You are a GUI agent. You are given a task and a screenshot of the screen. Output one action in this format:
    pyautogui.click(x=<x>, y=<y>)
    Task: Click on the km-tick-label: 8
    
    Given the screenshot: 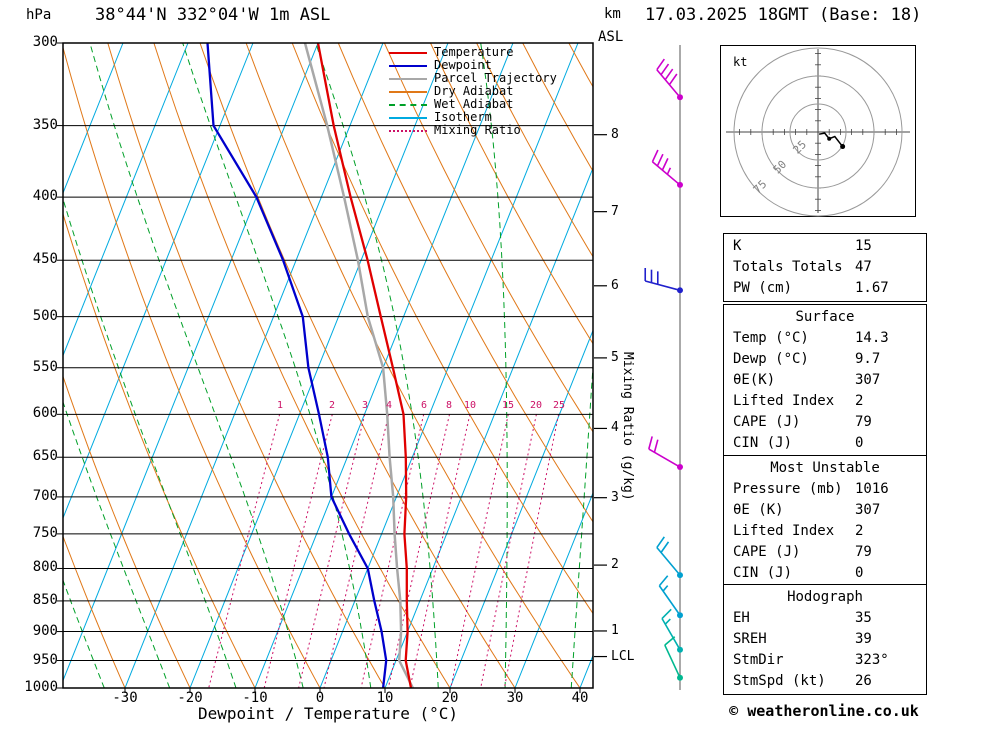 What is the action you would take?
    pyautogui.click(x=615, y=134)
    